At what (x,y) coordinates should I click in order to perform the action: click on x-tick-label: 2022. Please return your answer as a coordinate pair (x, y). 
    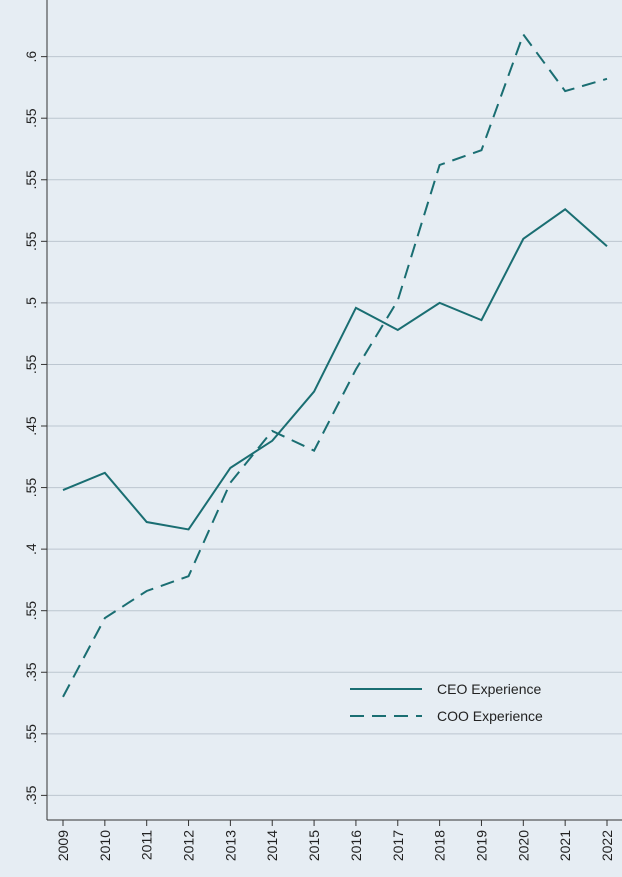
    Looking at the image, I should click on (607, 845).